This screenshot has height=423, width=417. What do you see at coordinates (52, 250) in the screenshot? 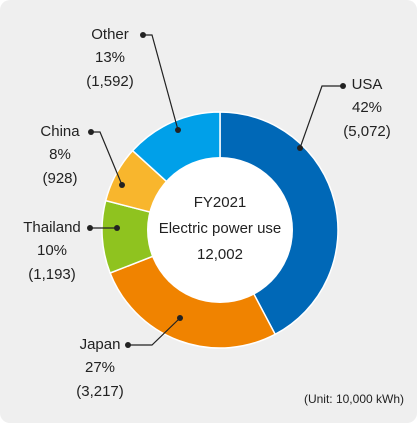
I see `segment-share: 10%` at bounding box center [52, 250].